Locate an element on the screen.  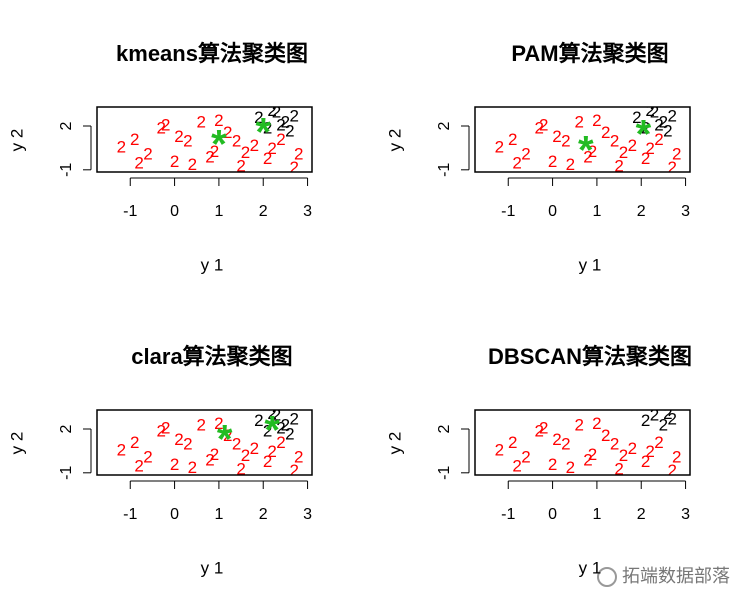
chart-title: kmeans算法聚类图 is located at coordinates (212, 53).